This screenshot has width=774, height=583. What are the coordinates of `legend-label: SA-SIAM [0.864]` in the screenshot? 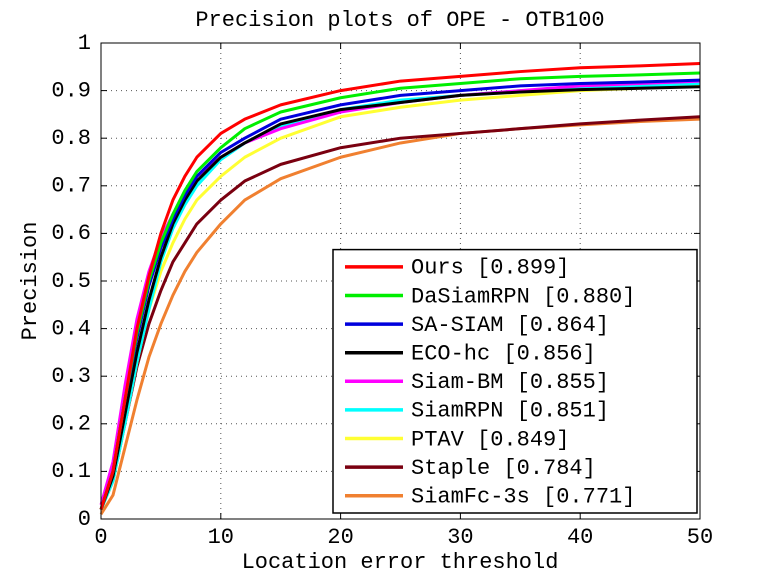 It's located at (510, 325).